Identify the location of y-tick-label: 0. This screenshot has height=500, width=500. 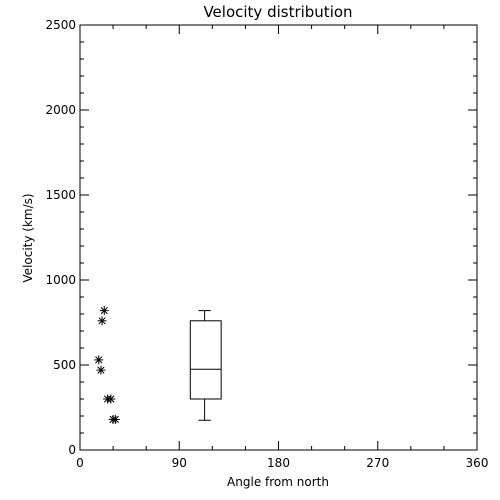
(72, 450).